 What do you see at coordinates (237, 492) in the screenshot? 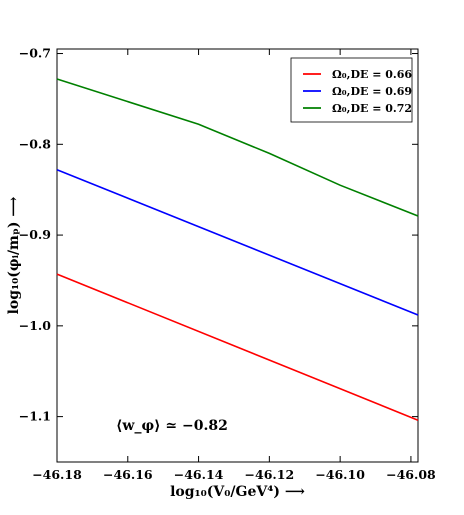
I see `x-axis-label: log₁₀(V₀/GeV⁴) ⟶` at bounding box center [237, 492].